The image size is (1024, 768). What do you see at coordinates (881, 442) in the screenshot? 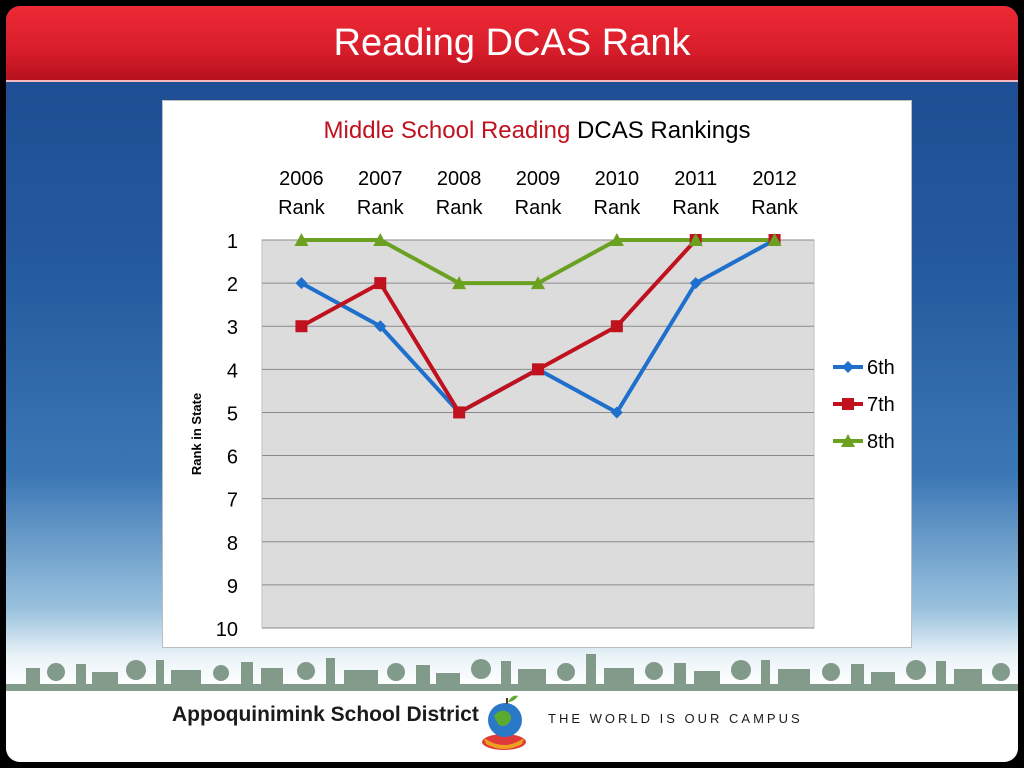
I see `legend-label: 8th` at bounding box center [881, 442].